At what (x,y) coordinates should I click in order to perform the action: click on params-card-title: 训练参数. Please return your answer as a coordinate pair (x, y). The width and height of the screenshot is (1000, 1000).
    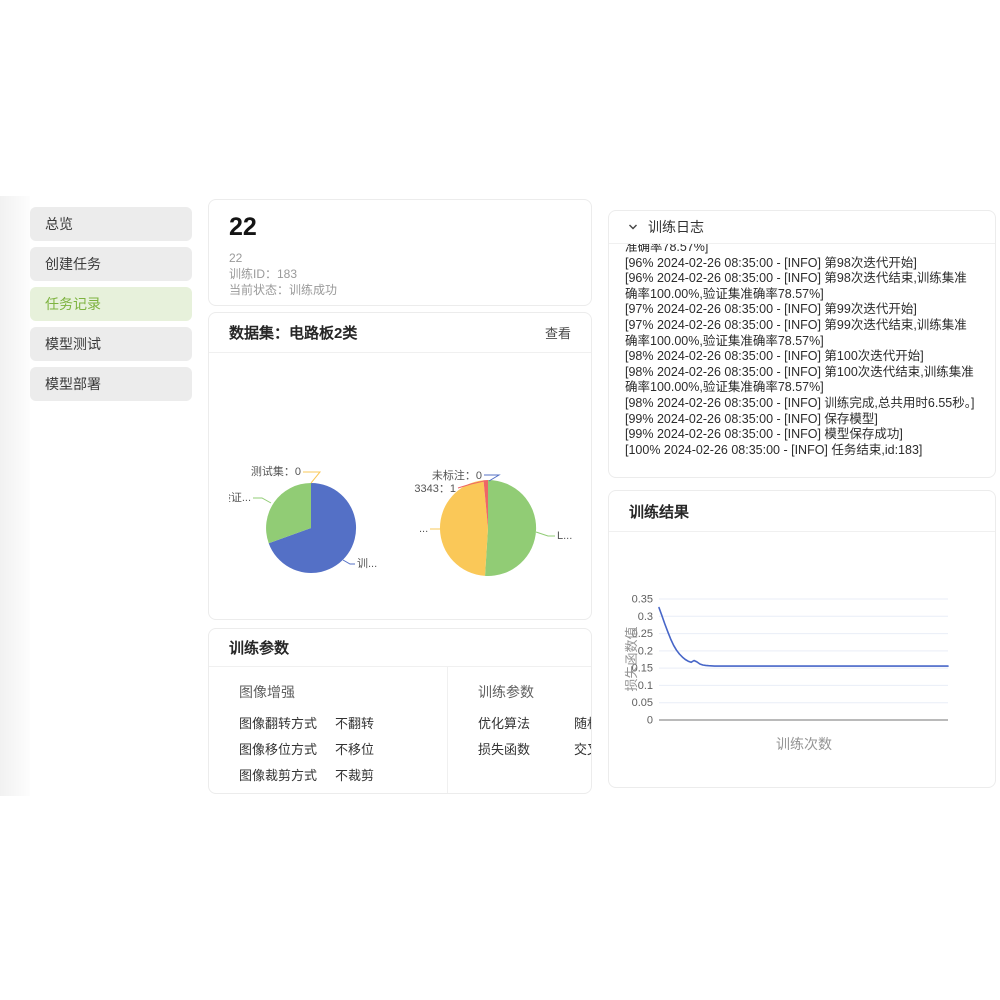
    Looking at the image, I should click on (259, 648).